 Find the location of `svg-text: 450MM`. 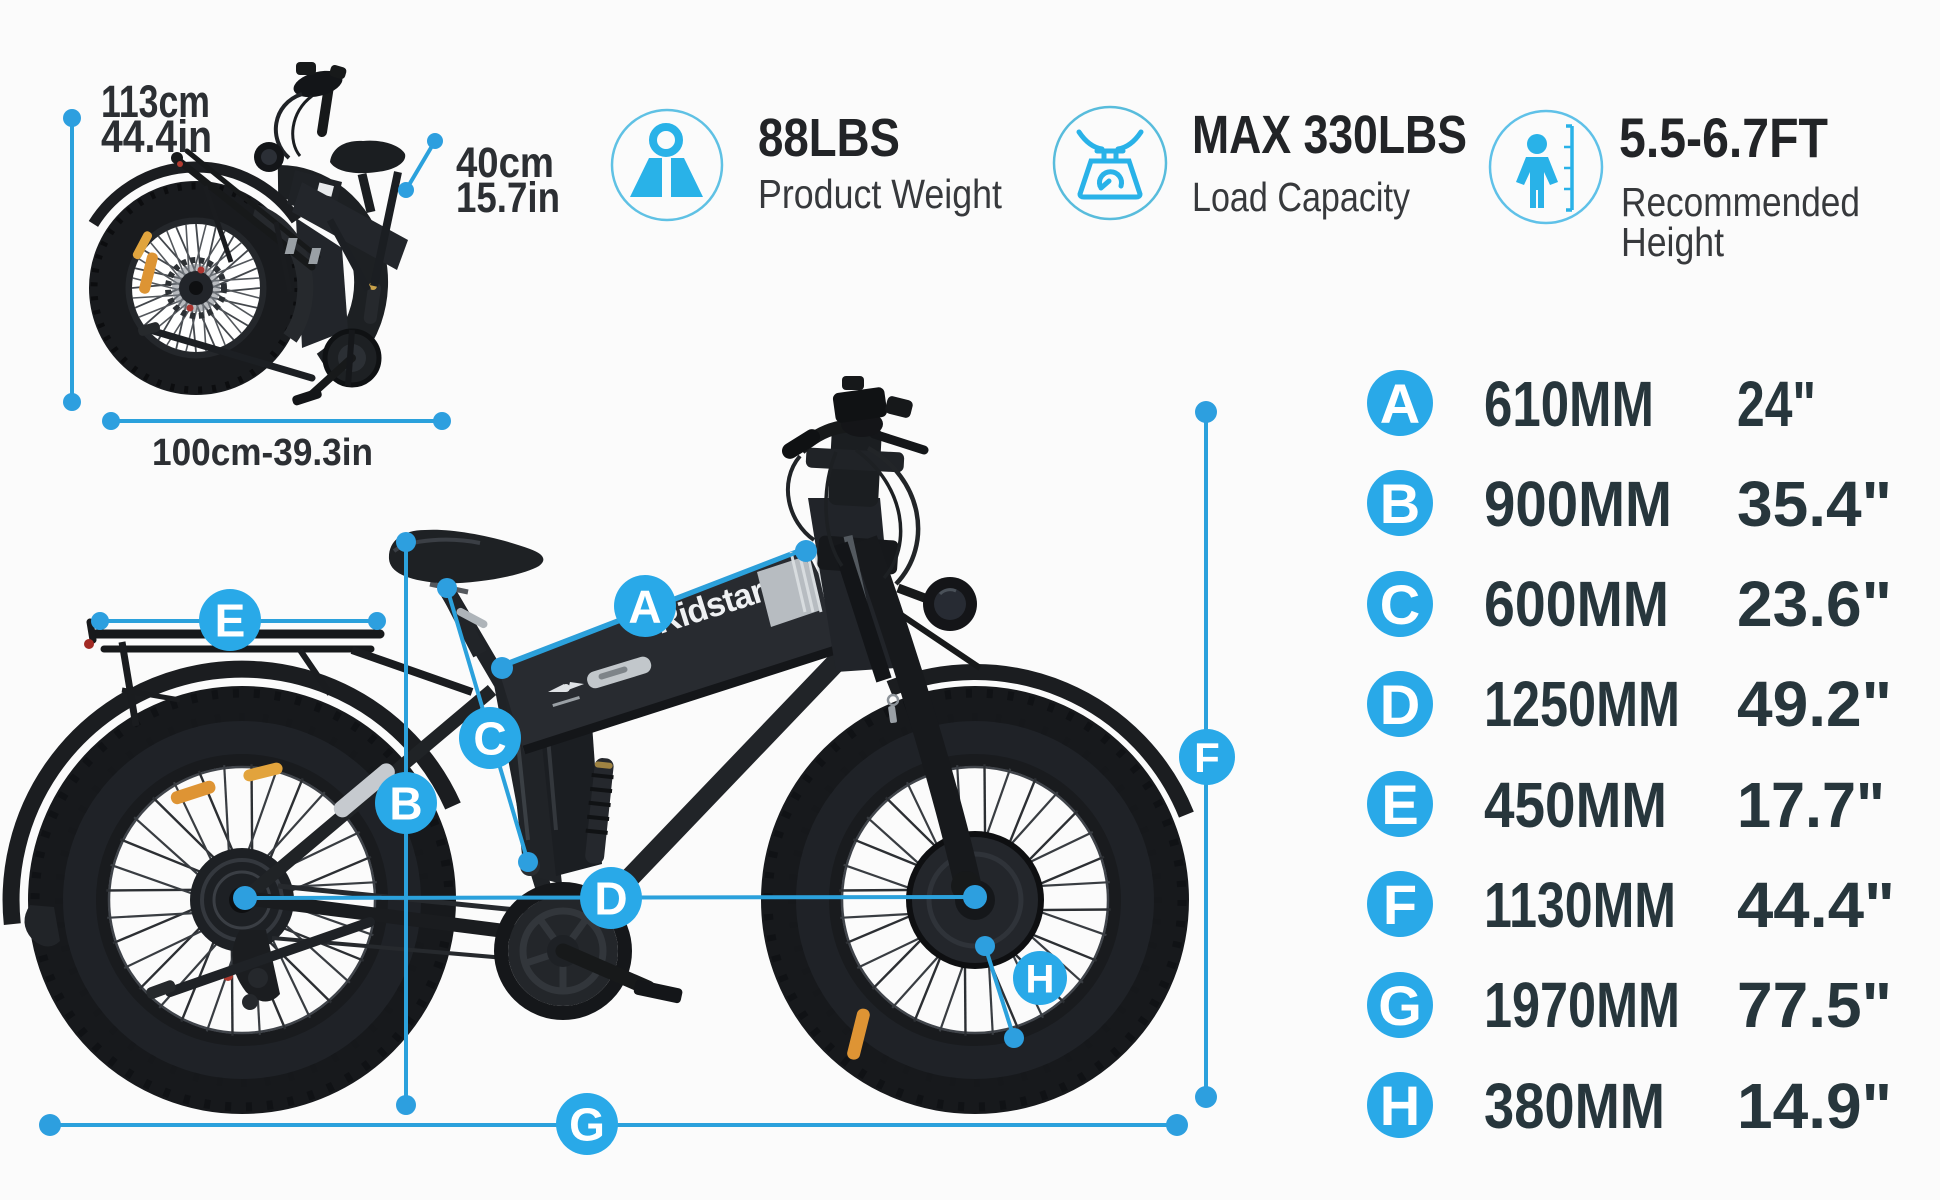

svg-text: 450MM is located at coordinates (1575, 805).